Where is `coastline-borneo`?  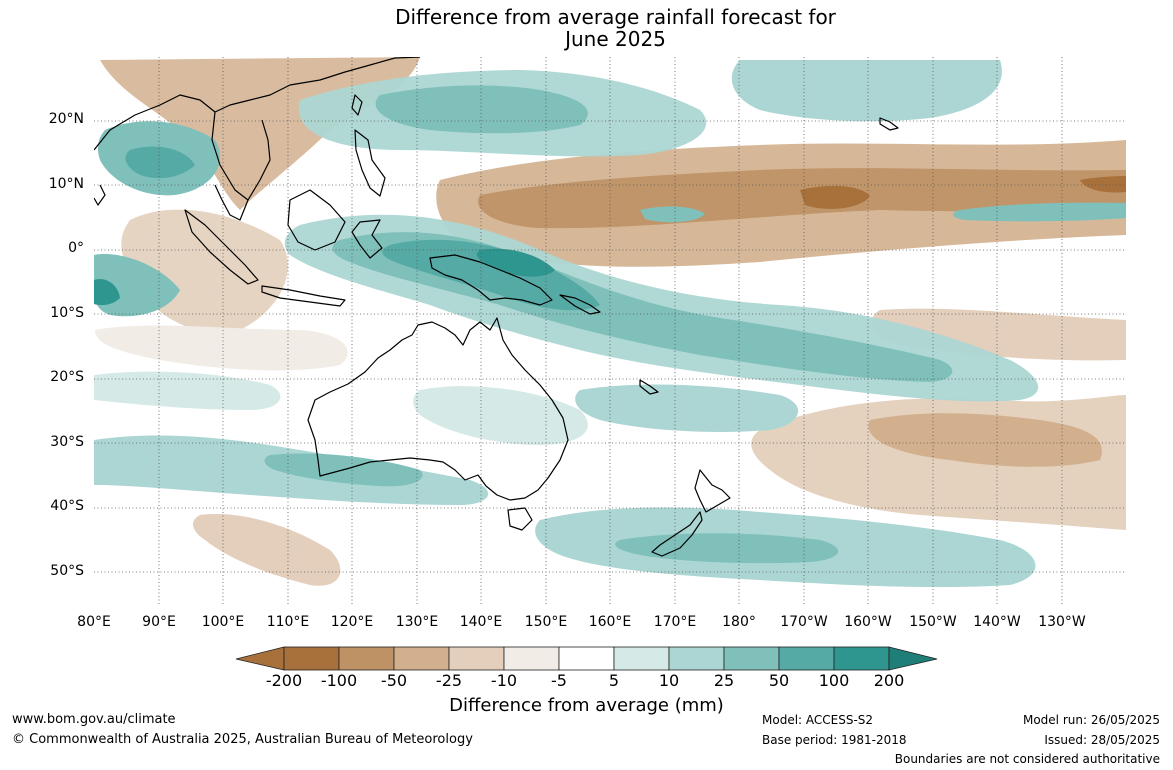 coastline-borneo is located at coordinates (316, 220).